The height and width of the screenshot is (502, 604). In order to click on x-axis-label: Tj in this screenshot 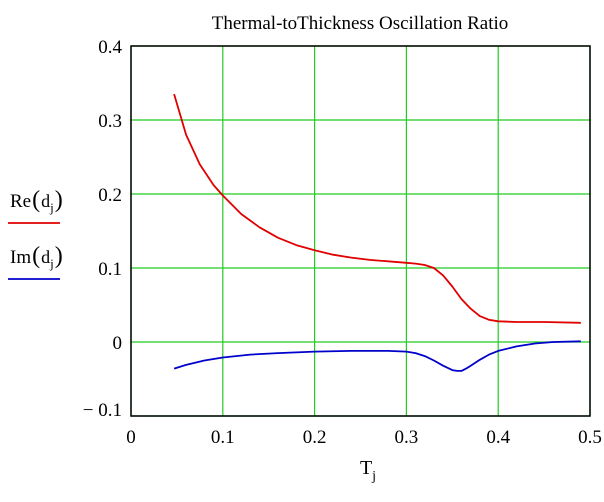, I will do `click(368, 470)`.